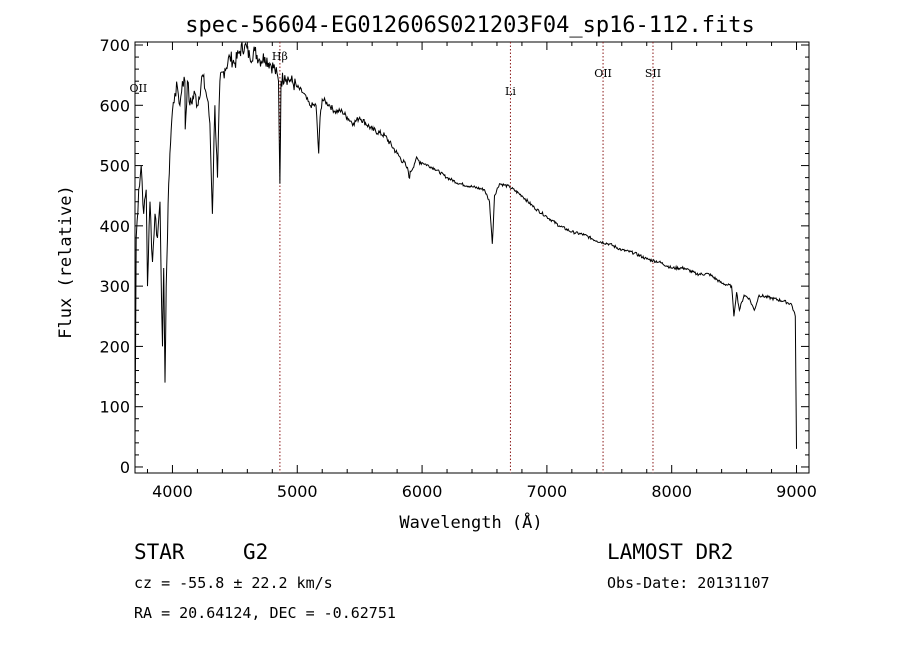 The image size is (900, 649). I want to click on redshift-text: cz = -55.8 ± 22.2 km/s, so click(233, 583).